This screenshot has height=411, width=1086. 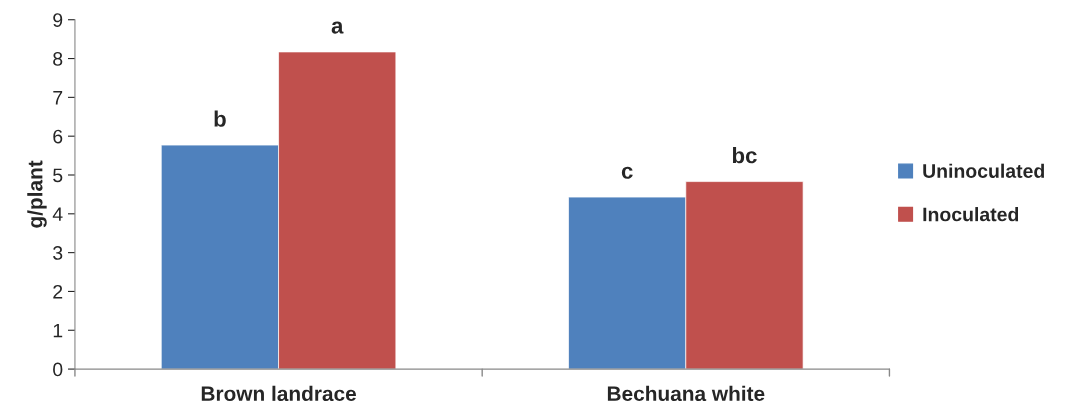 I want to click on annotation: a, so click(x=337, y=27).